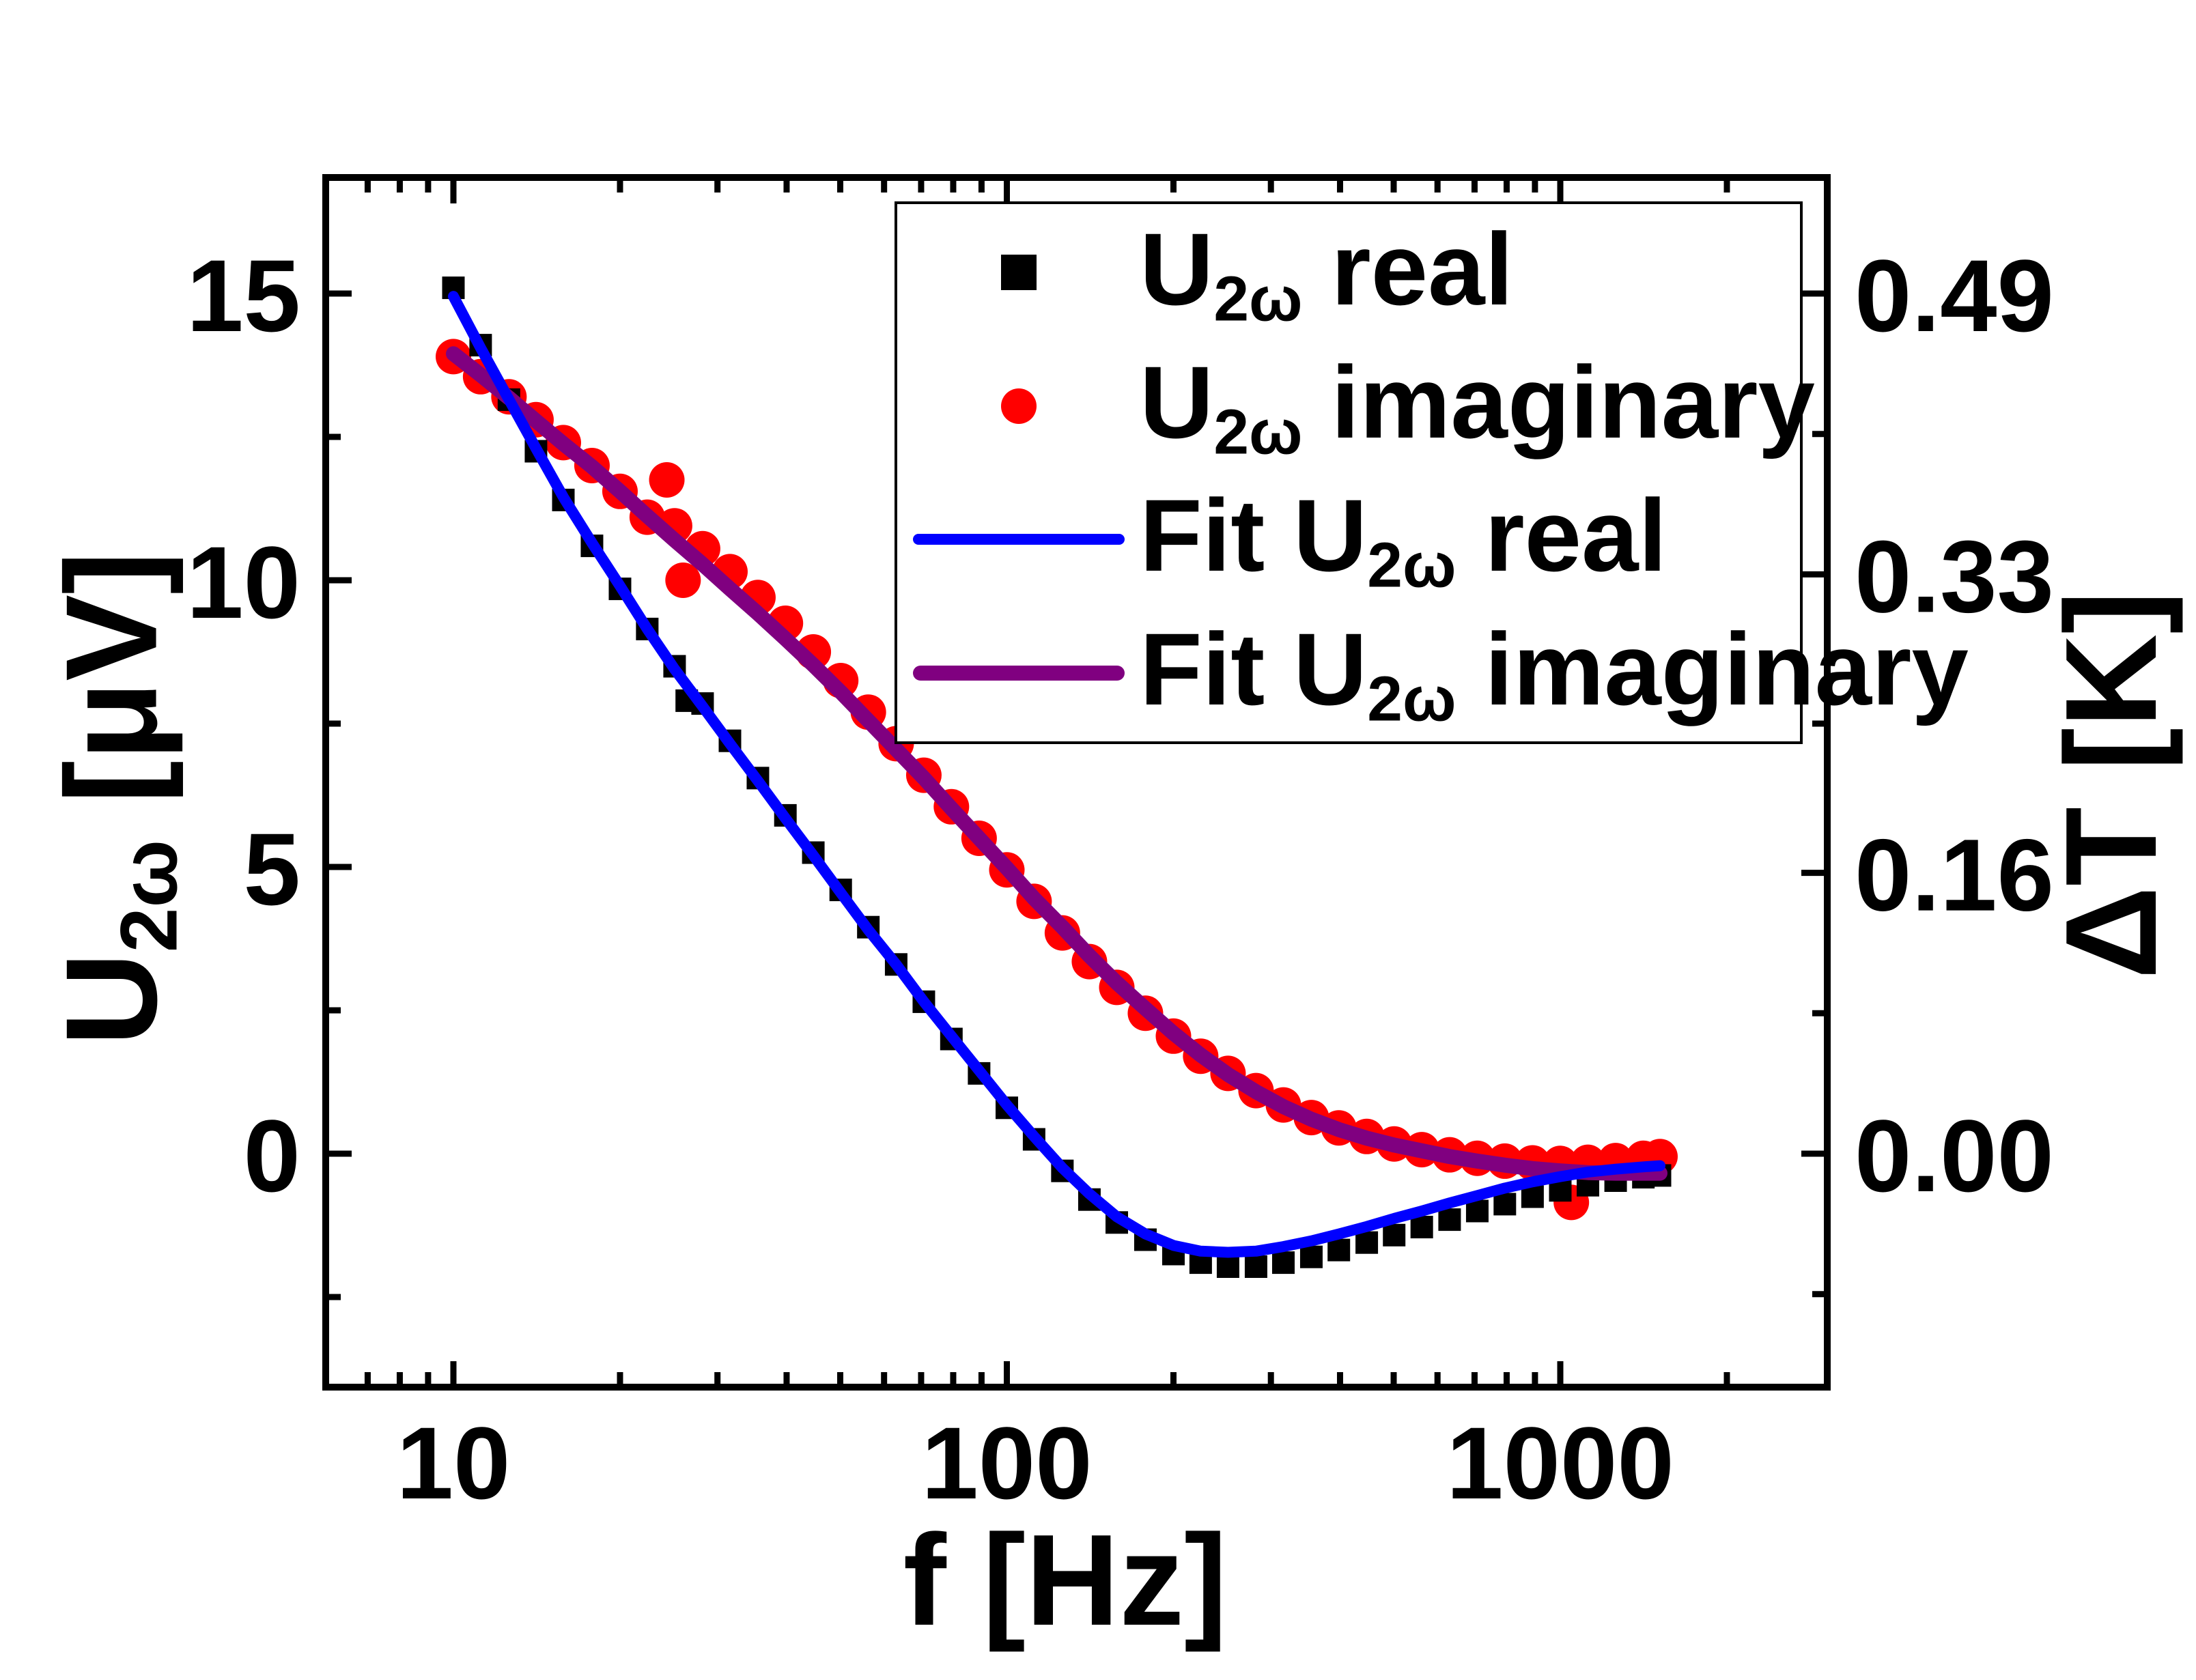  What do you see at coordinates (1019, 273) in the screenshot?
I see `square-marker-icon` at bounding box center [1019, 273].